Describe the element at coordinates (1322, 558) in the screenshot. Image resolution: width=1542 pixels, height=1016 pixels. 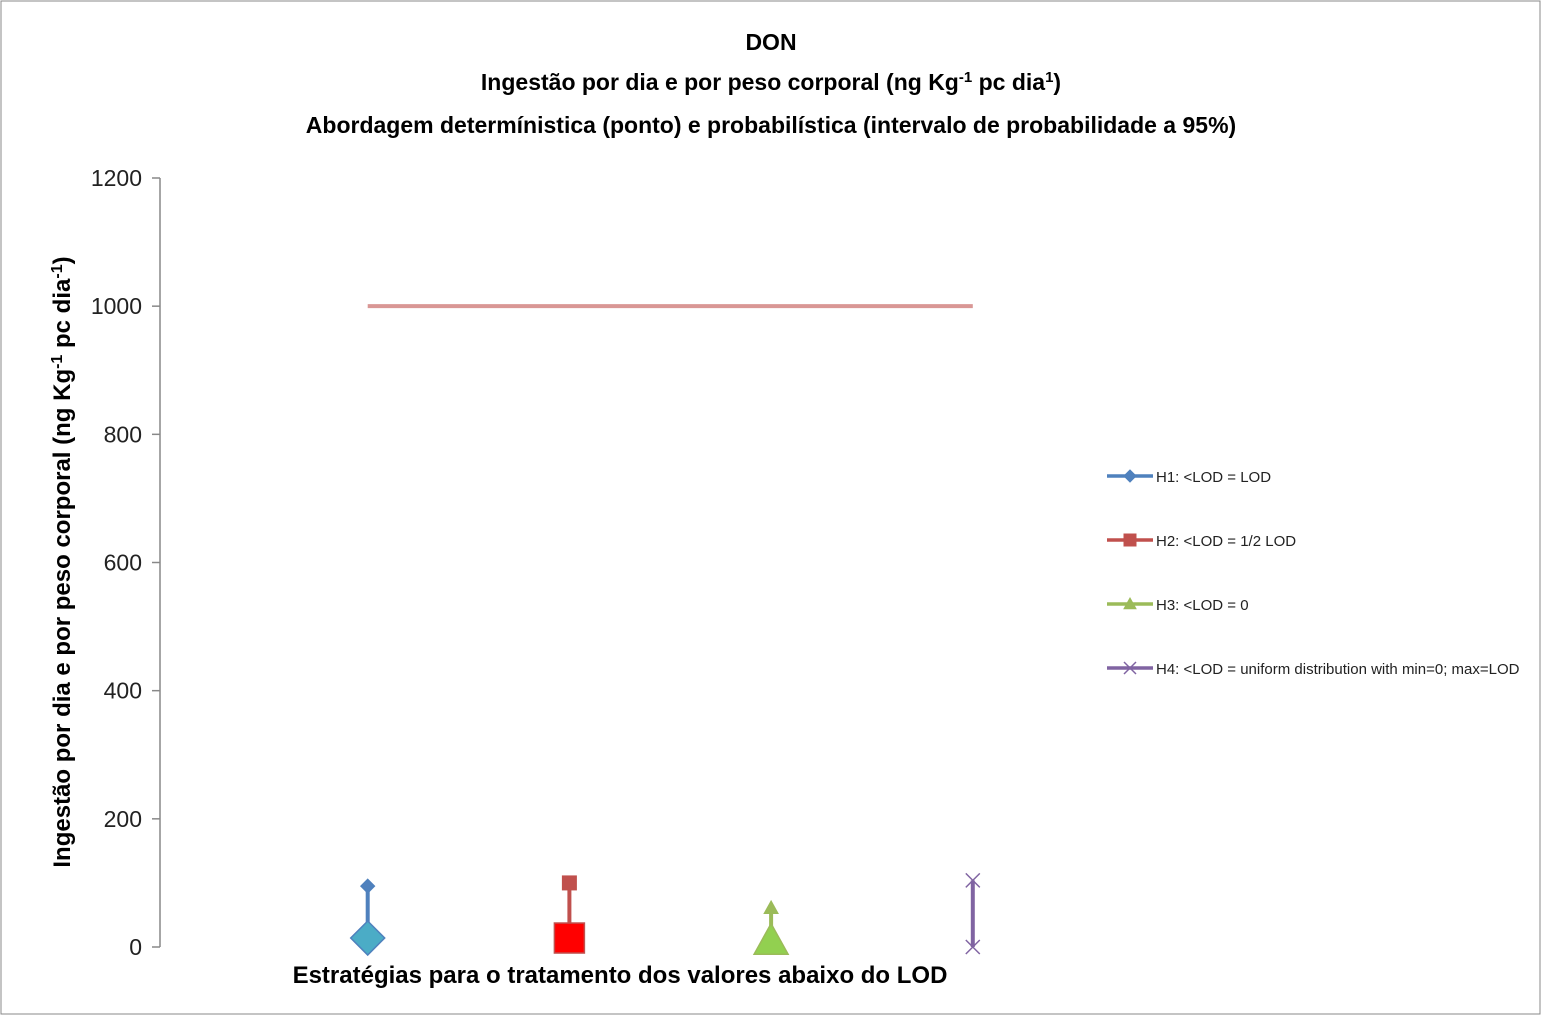
I see `legend-item: H2: <LOD = 1/2 LOD` at that location.